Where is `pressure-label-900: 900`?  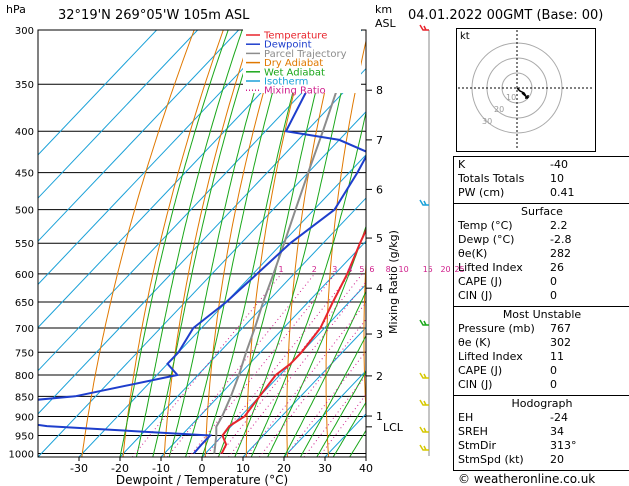
pressure-label-900: 900 is located at coordinates (24, 417).